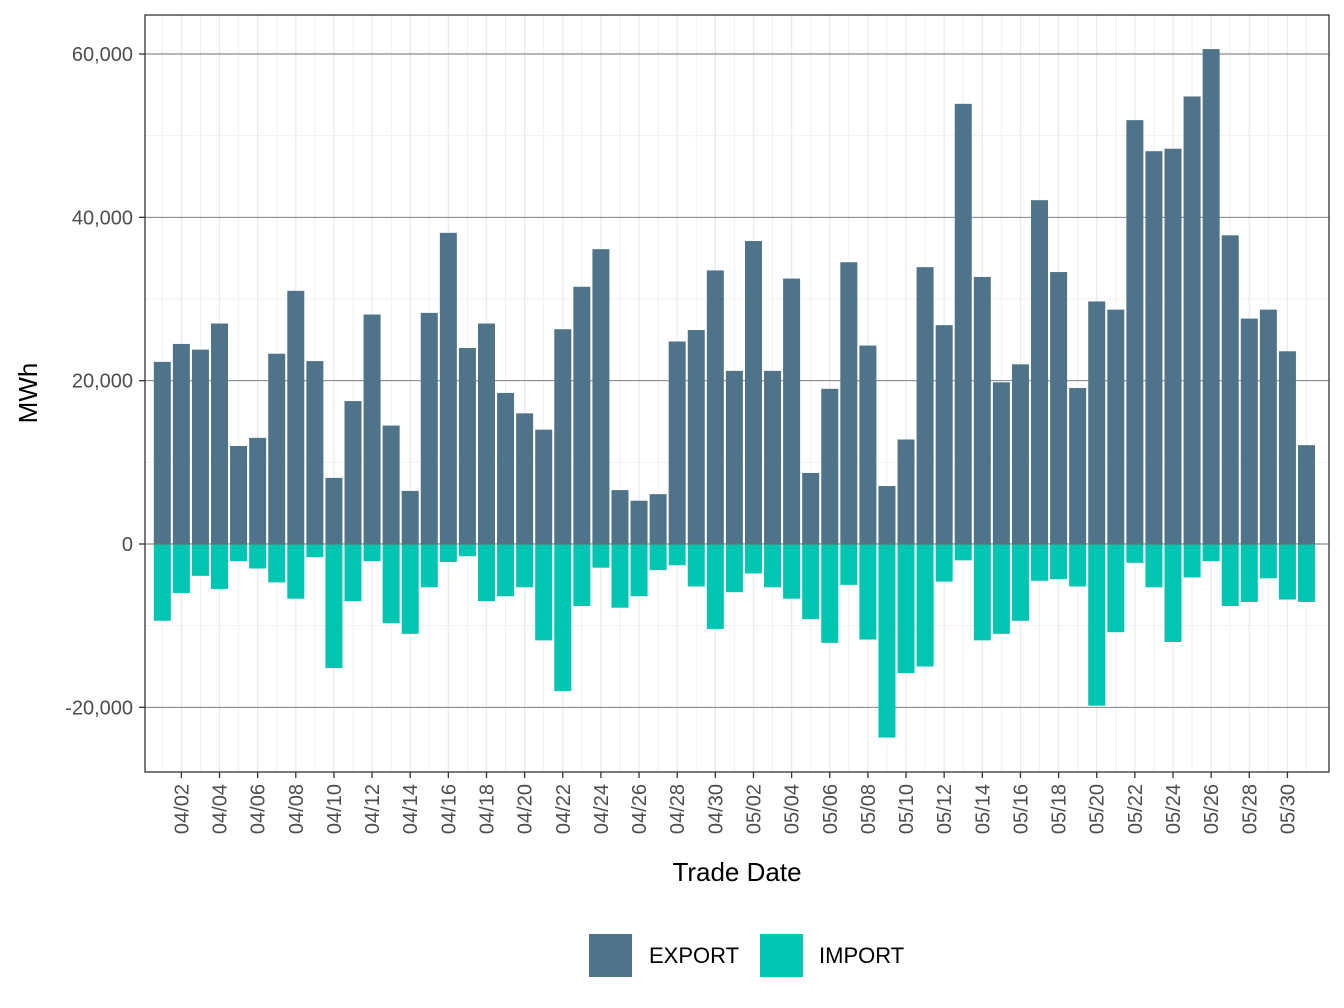  I want to click on x-tick-label: 05/30, so click(1288, 809).